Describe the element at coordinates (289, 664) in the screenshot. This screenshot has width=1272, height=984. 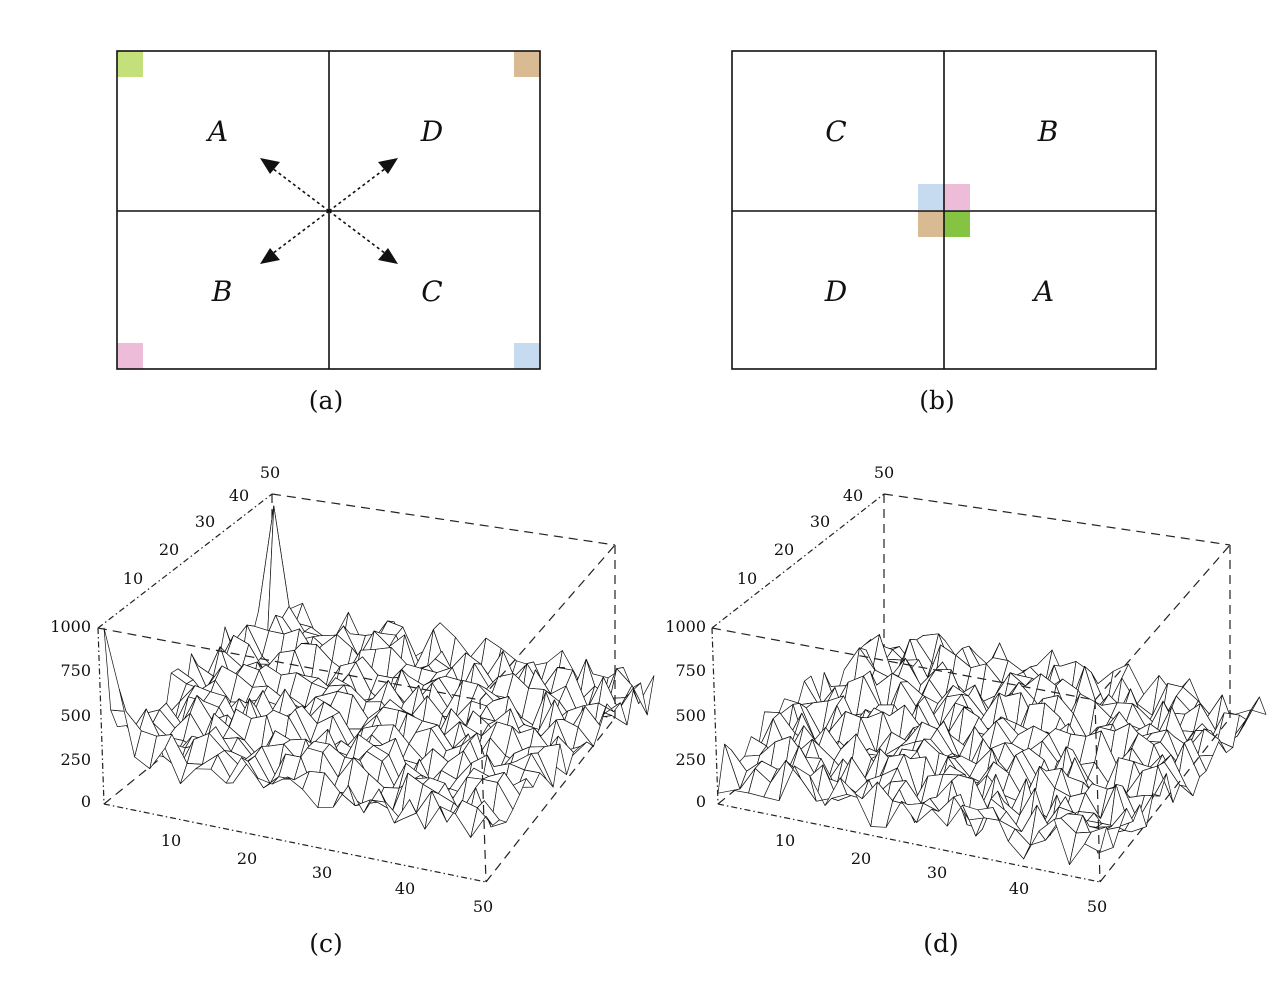
I see `plot-c-edge-top-front-left` at that location.